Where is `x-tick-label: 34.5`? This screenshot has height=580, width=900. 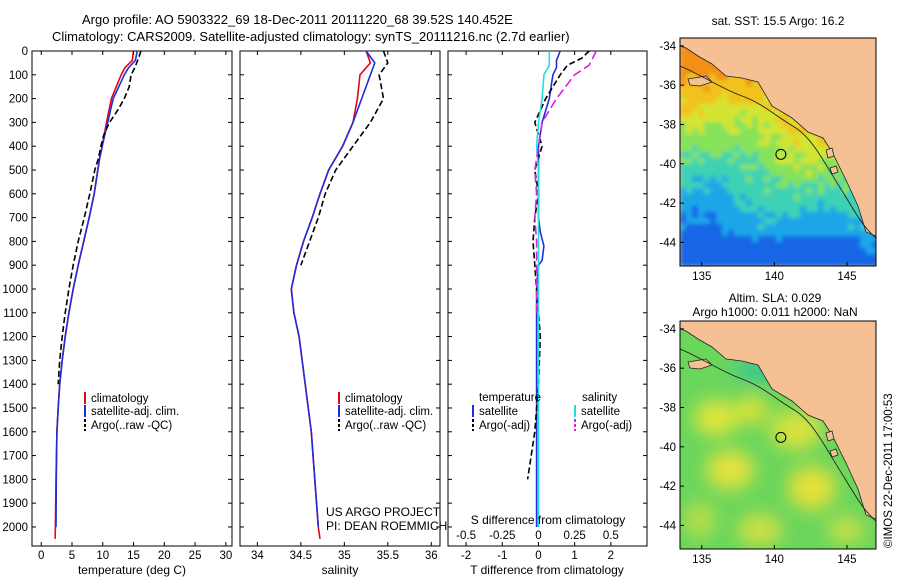
x-tick-label: 34.5 is located at coordinates (301, 556).